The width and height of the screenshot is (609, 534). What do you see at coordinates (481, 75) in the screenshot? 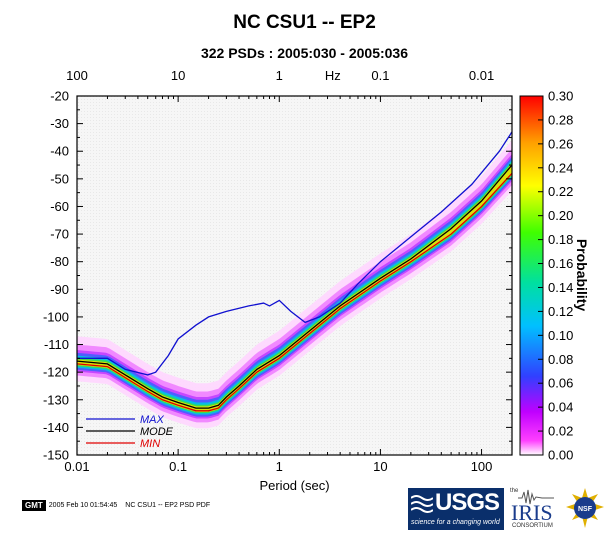
I see `x2-tick-label: 0.01` at bounding box center [481, 75].